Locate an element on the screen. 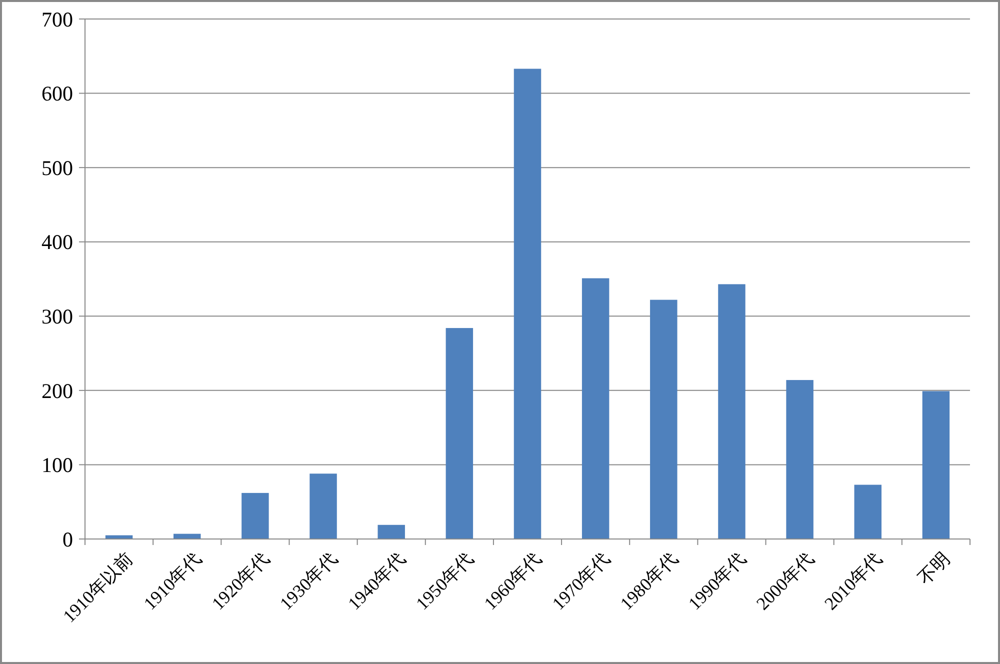 The width and height of the screenshot is (1000, 664). x-tick-label: 1940年代 is located at coordinates (377, 581).